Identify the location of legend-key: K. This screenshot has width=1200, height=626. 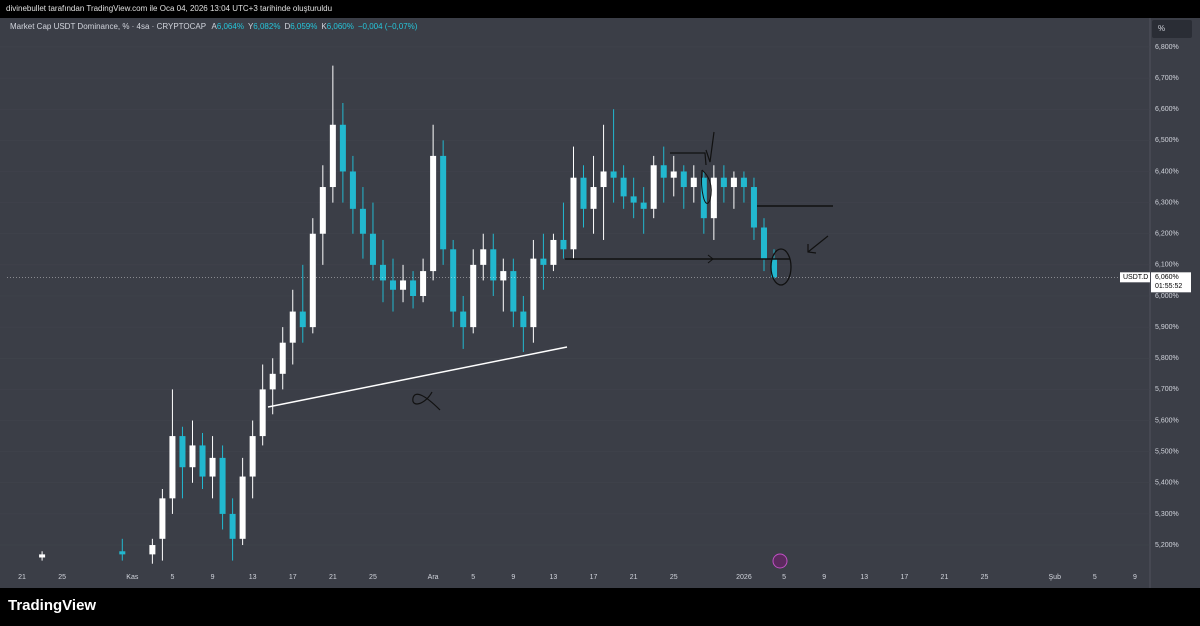
(324, 26).